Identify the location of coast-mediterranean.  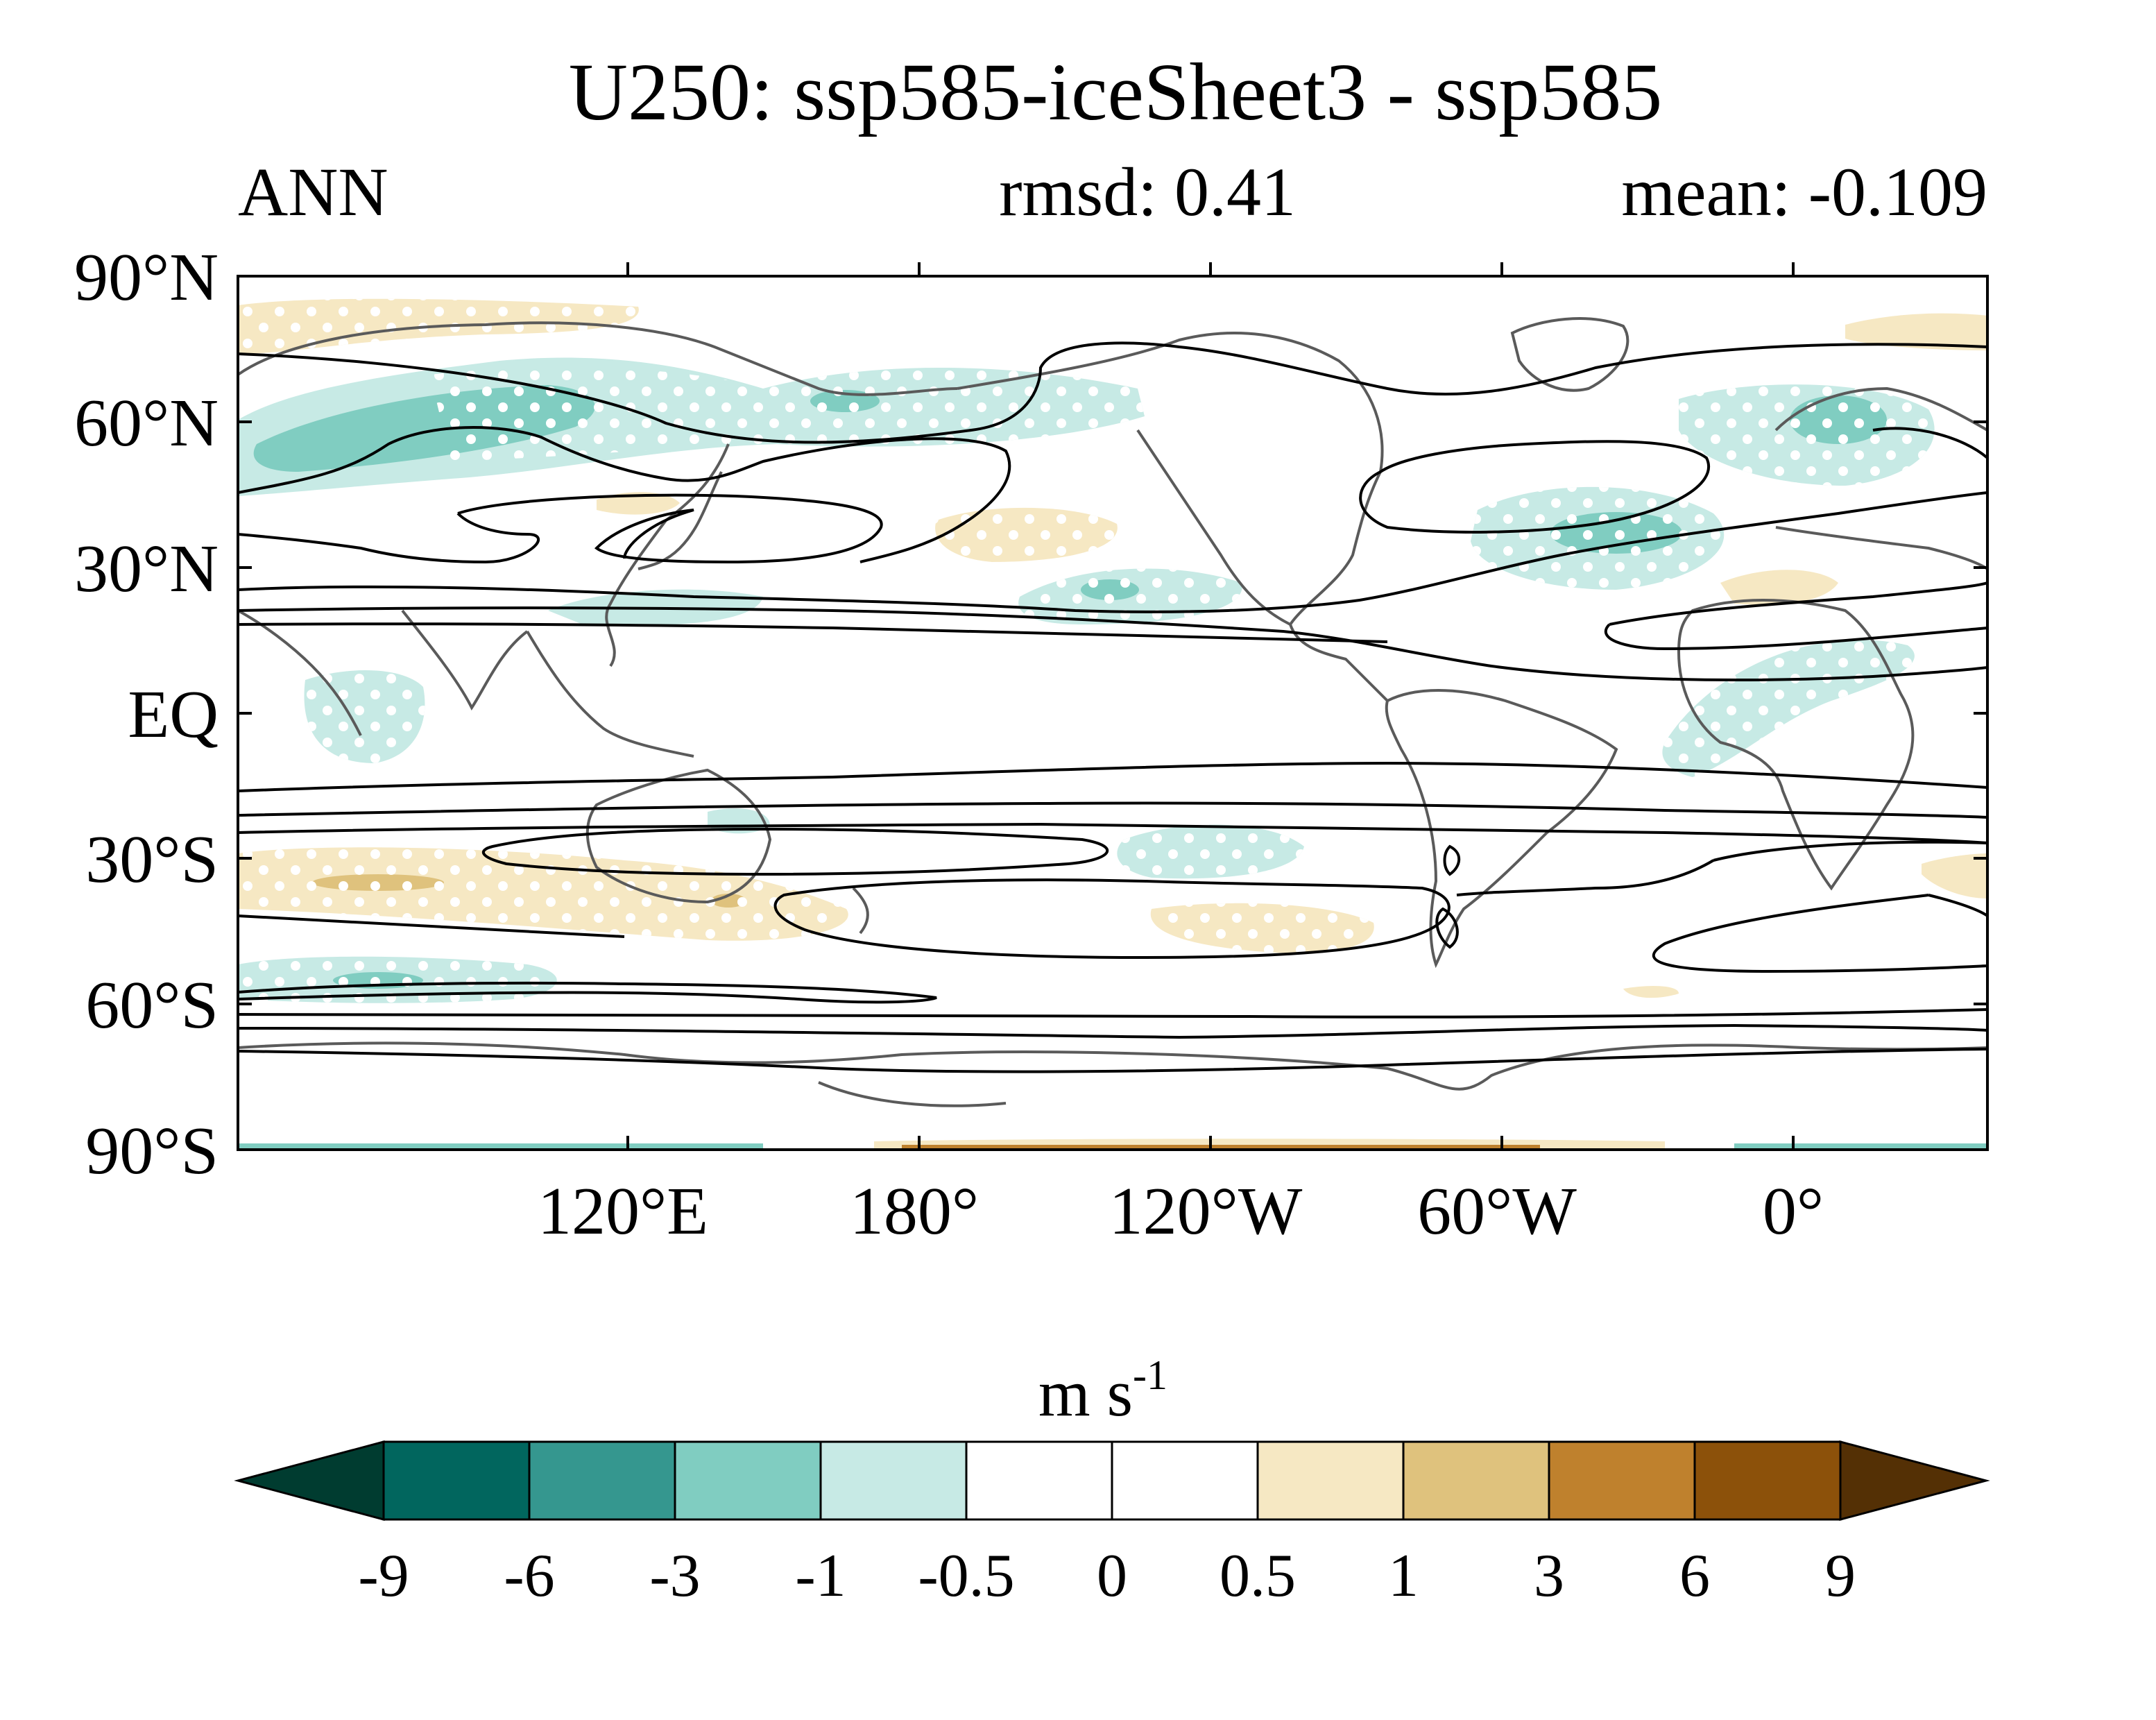
(1881, 548).